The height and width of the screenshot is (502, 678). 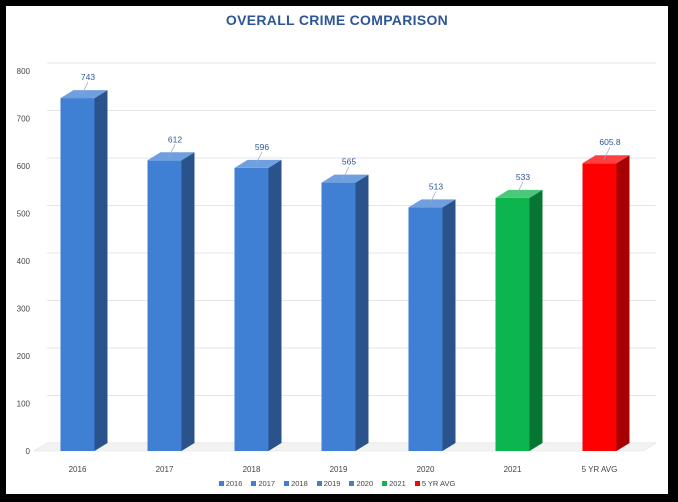 What do you see at coordinates (349, 162) in the screenshot?
I see `data-label: 565` at bounding box center [349, 162].